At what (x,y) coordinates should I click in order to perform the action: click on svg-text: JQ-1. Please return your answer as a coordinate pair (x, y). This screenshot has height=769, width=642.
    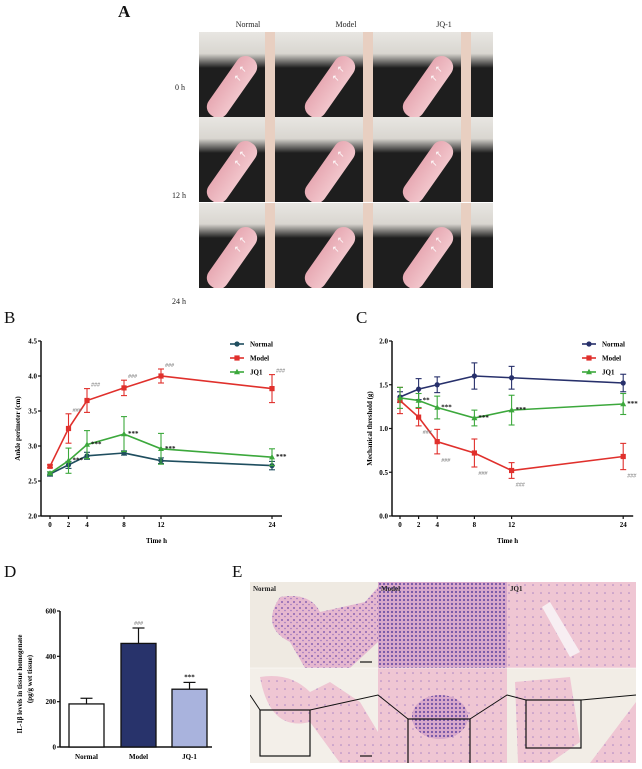
    Looking at the image, I should click on (189, 757).